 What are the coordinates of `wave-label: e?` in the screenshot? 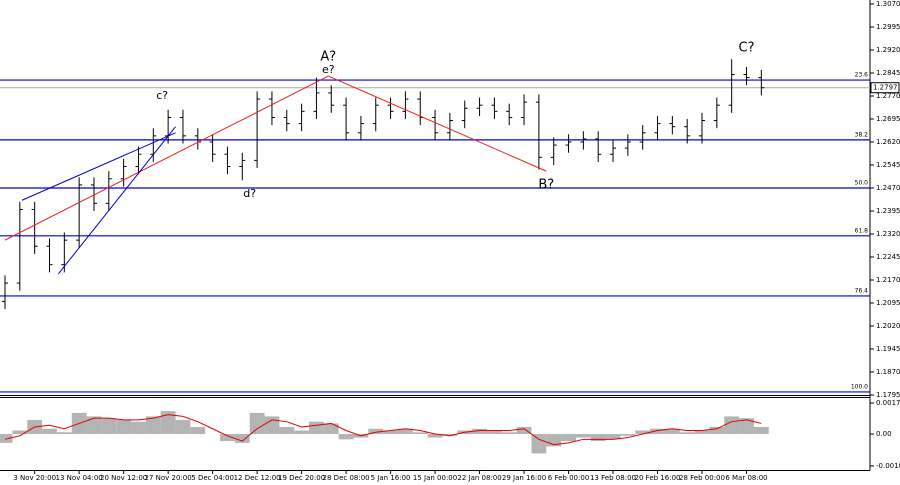 It's located at (328, 69).